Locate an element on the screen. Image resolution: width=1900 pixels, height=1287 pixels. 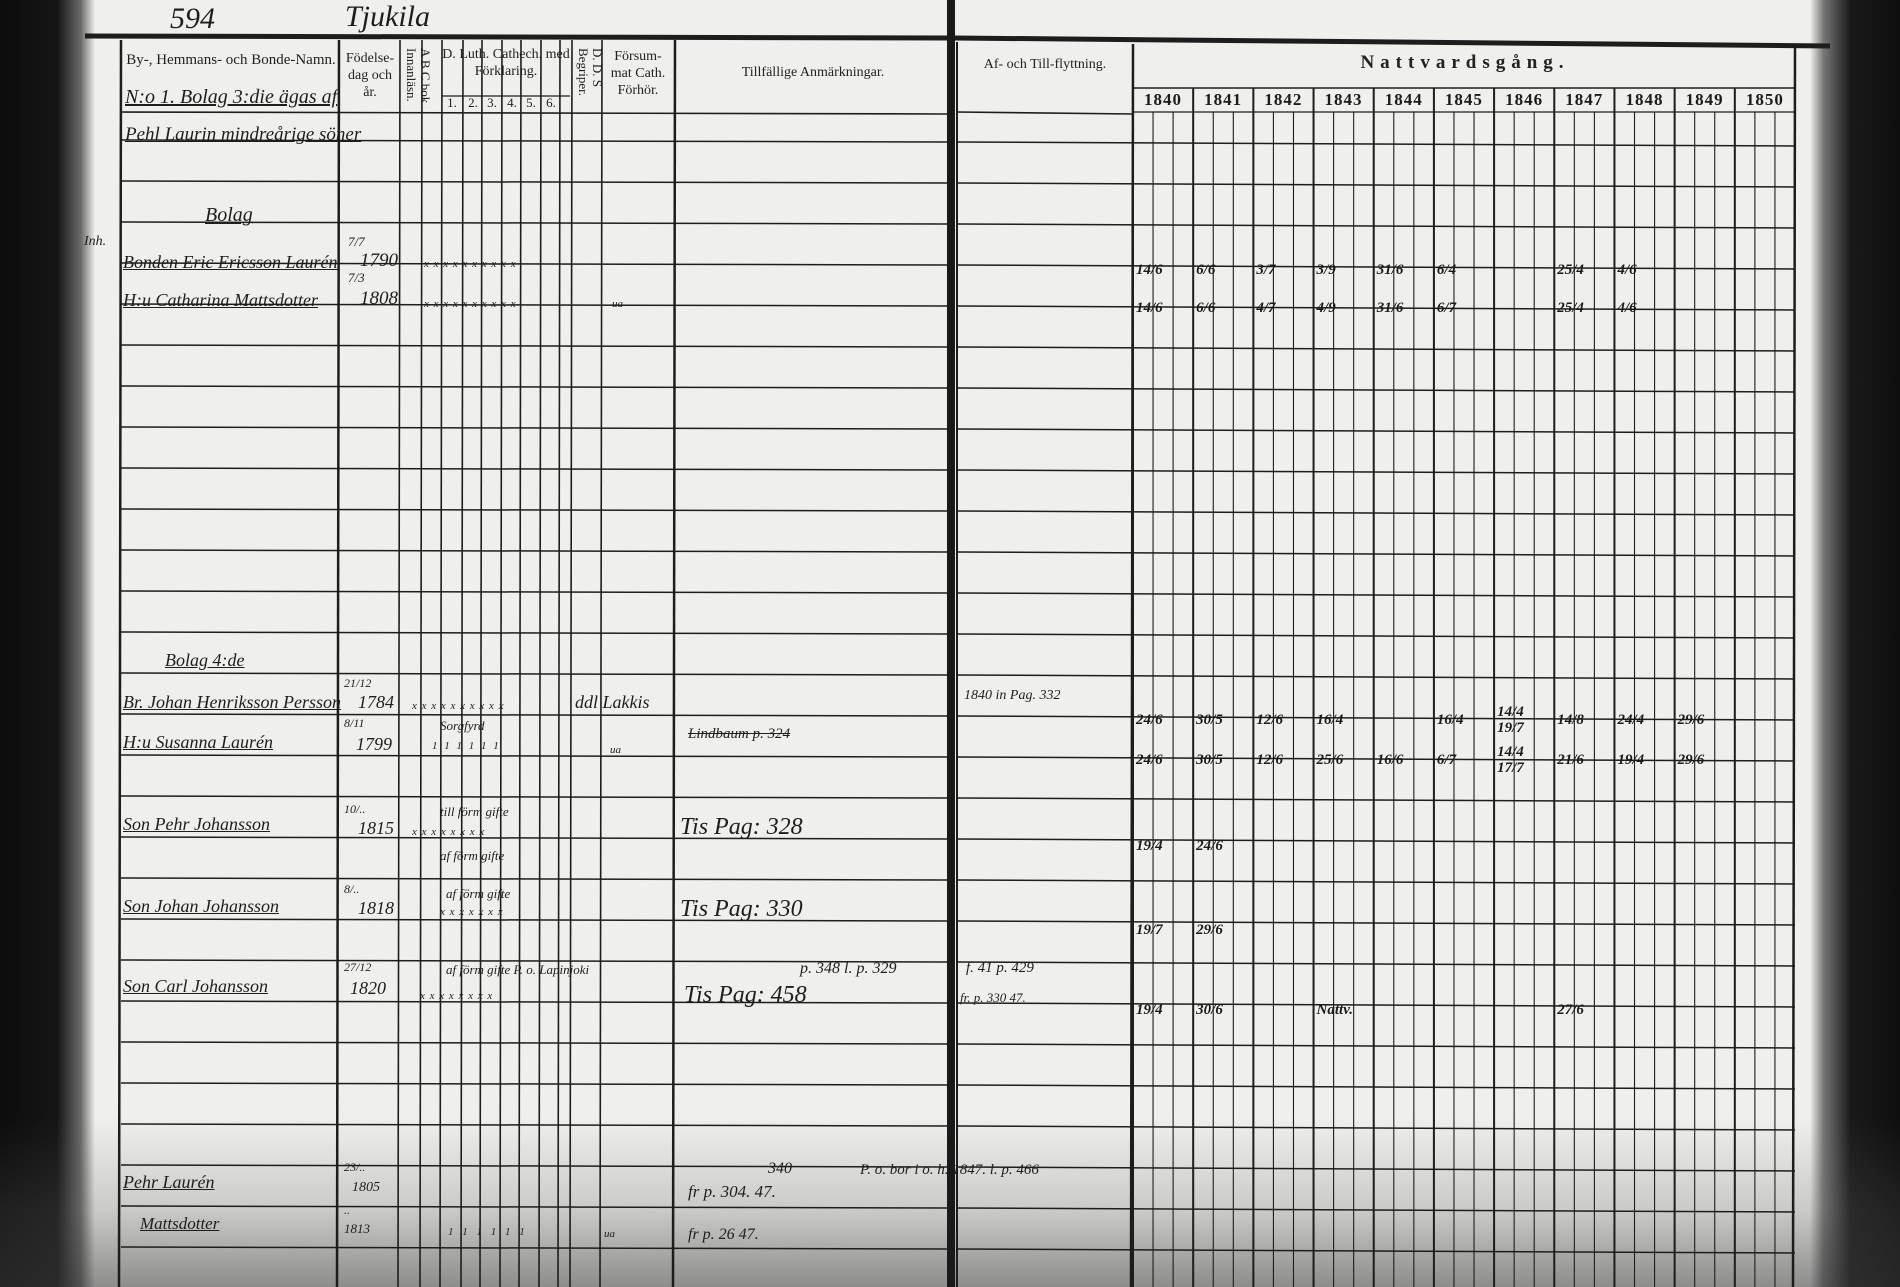
header-name-col: By-, Hemmans- och Bonde-Namn. is located at coordinates (231, 60).